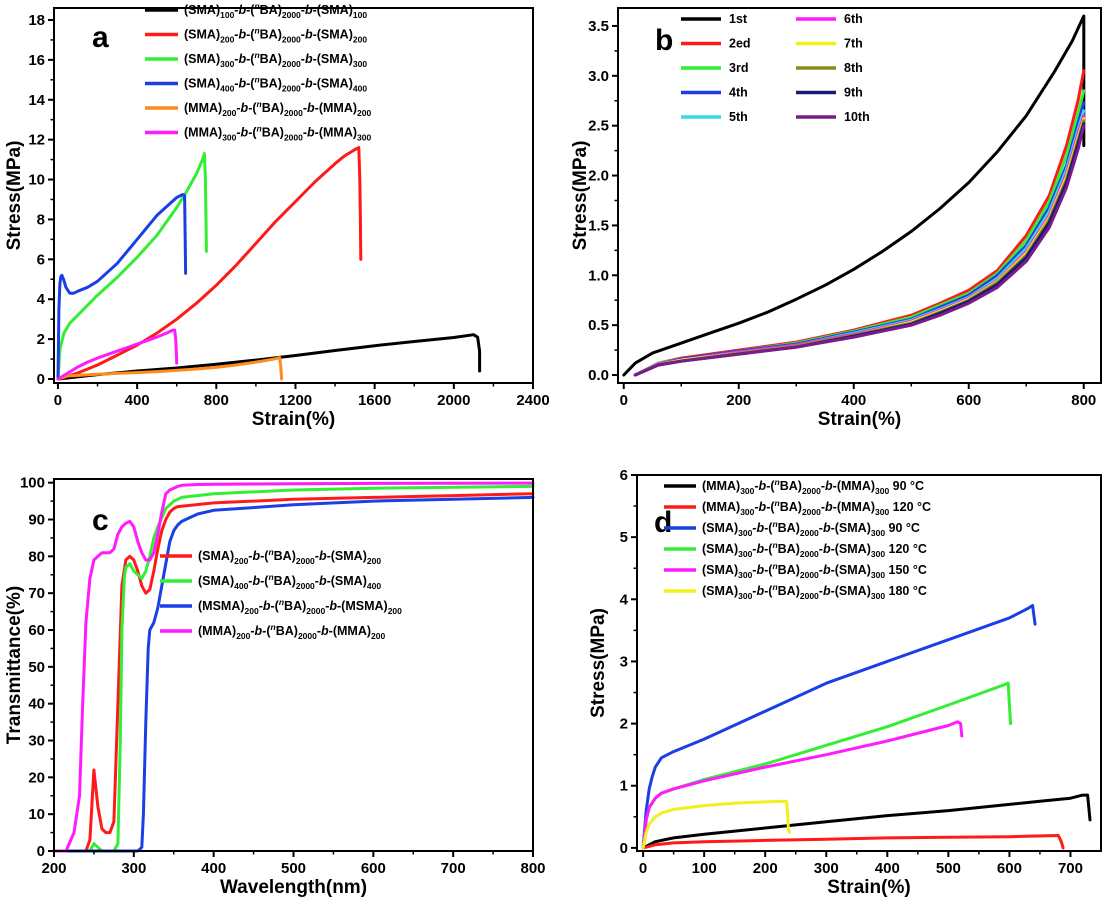 This screenshot has width=1111, height=907. What do you see at coordinates (32, 483) in the screenshot?
I see `y-tick-label: 100` at bounding box center [32, 483].